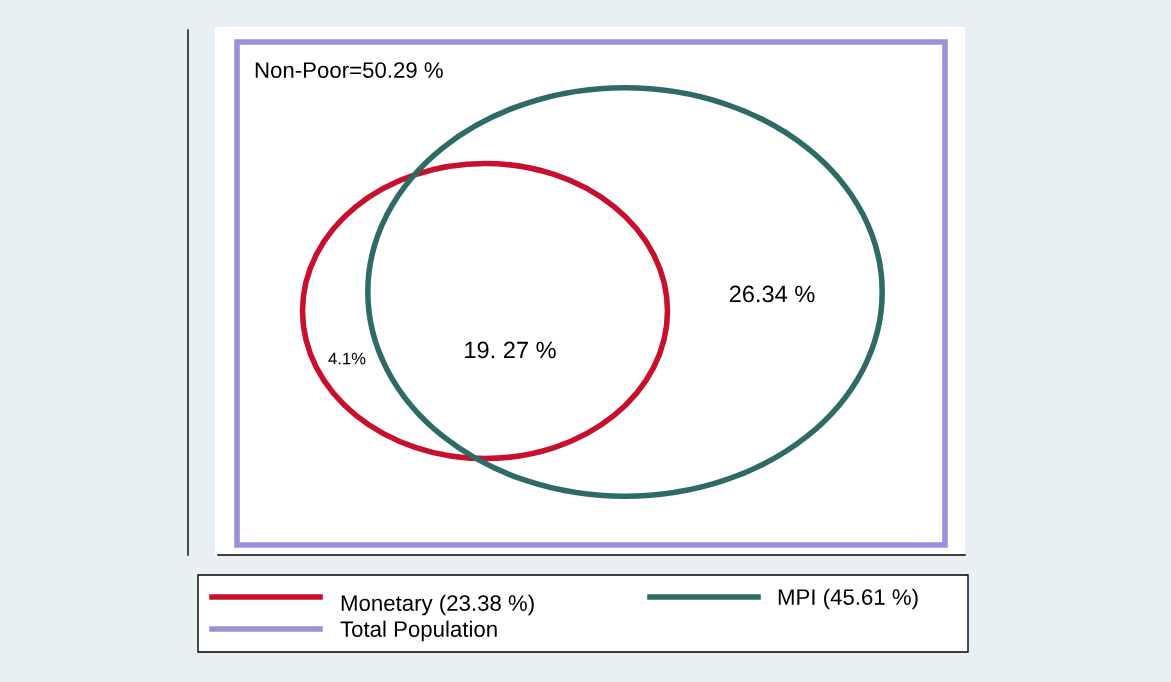  I want to click on text: MPI (45.61 %), so click(848, 599).